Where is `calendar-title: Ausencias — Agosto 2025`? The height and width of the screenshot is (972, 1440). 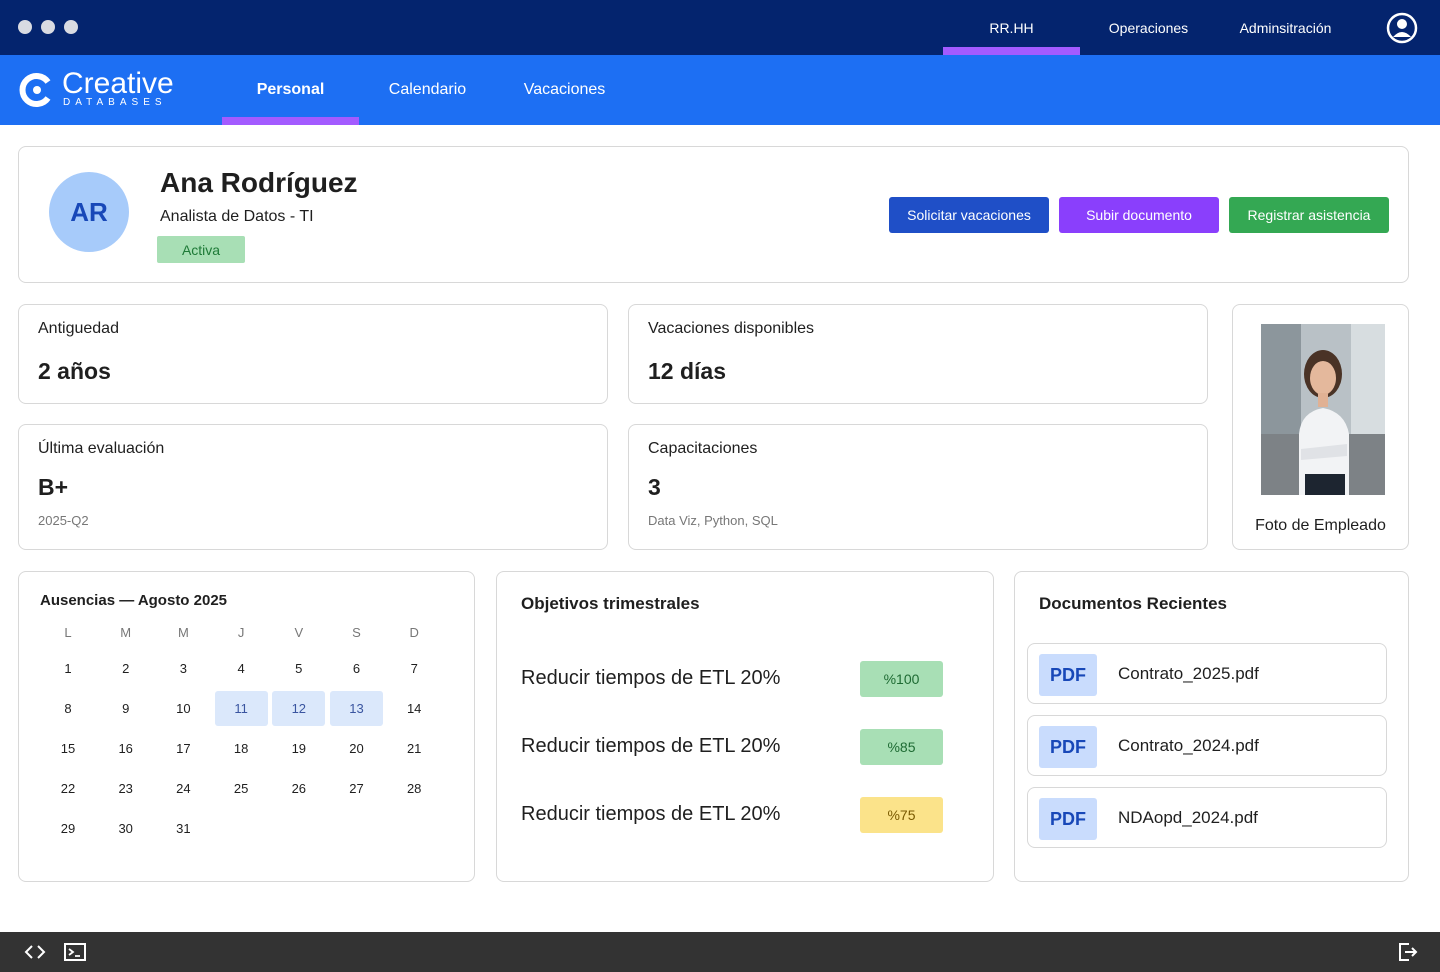
calendar-title: Ausencias — Agosto 2025 is located at coordinates (134, 600).